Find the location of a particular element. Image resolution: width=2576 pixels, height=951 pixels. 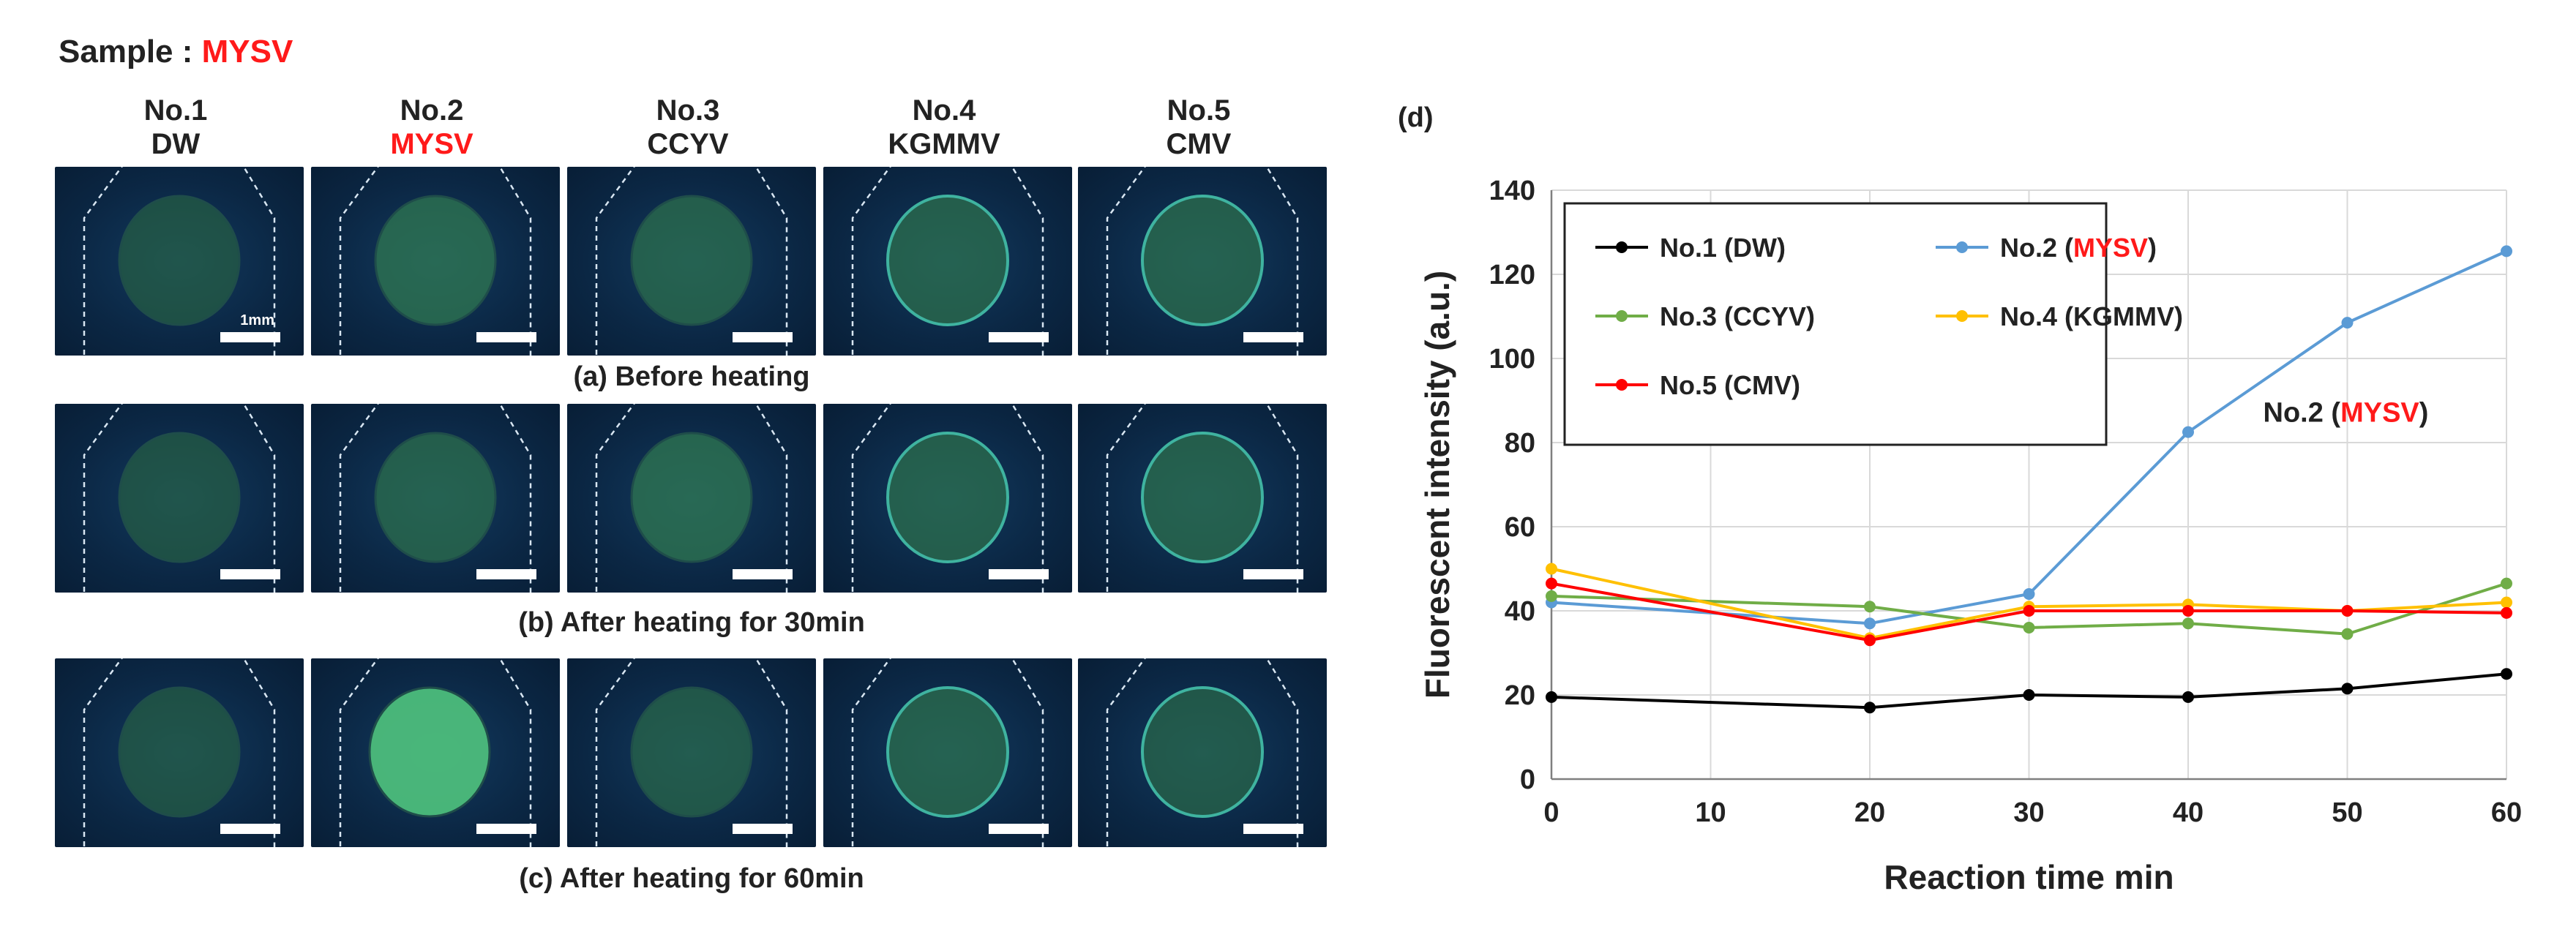

column-number: No.4 is located at coordinates (944, 110).